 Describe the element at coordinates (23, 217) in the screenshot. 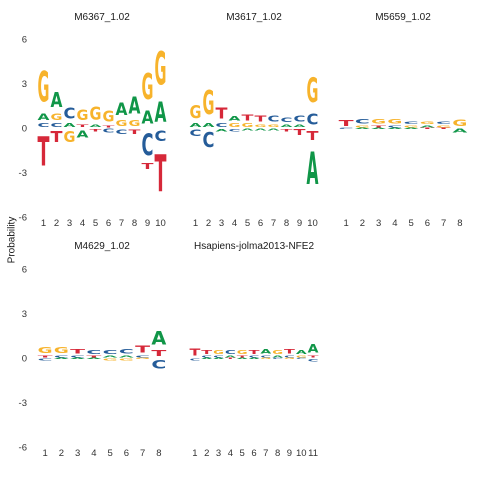

I see `y-tick-label: -6` at that location.